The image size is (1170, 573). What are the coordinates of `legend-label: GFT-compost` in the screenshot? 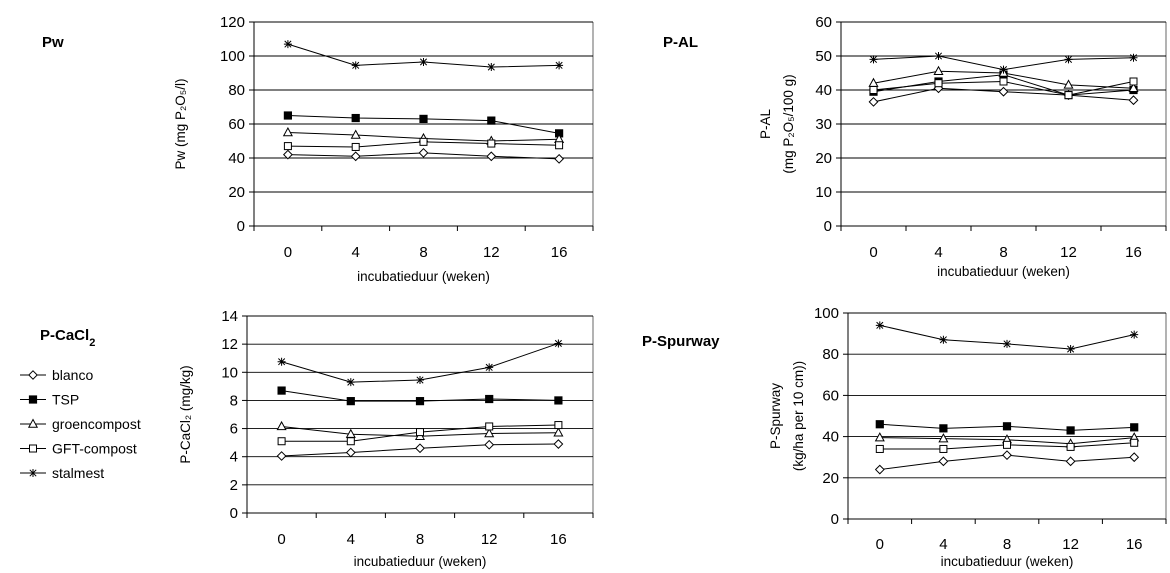 It's located at (94, 449).